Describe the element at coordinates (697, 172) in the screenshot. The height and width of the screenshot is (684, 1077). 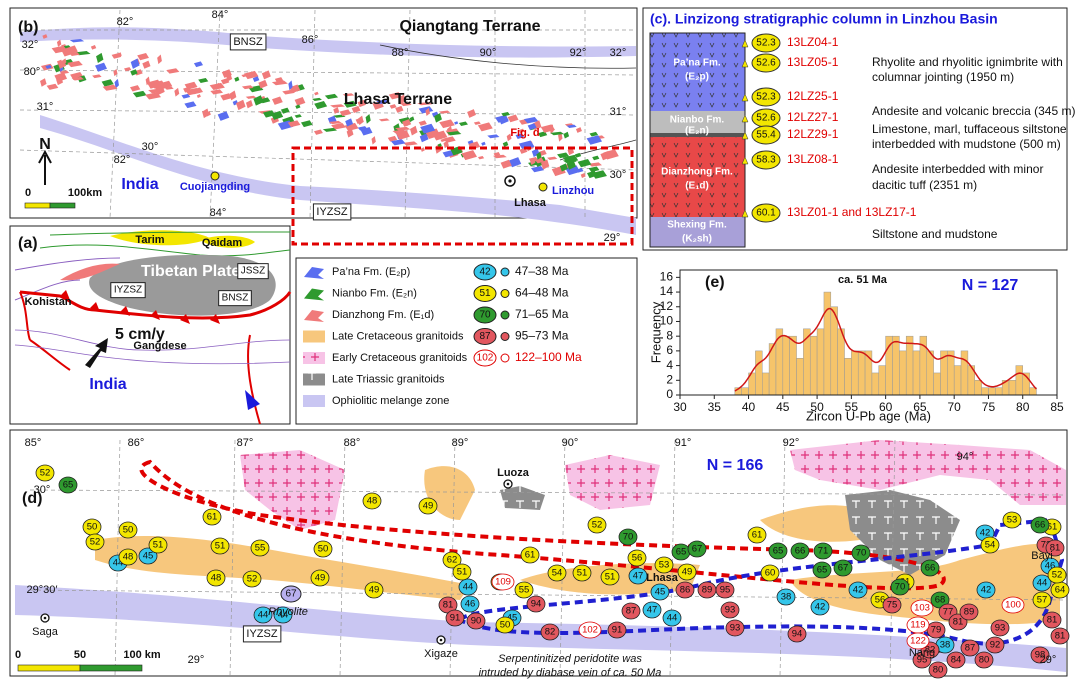
I see `formation: Dianzhong Fm.` at that location.